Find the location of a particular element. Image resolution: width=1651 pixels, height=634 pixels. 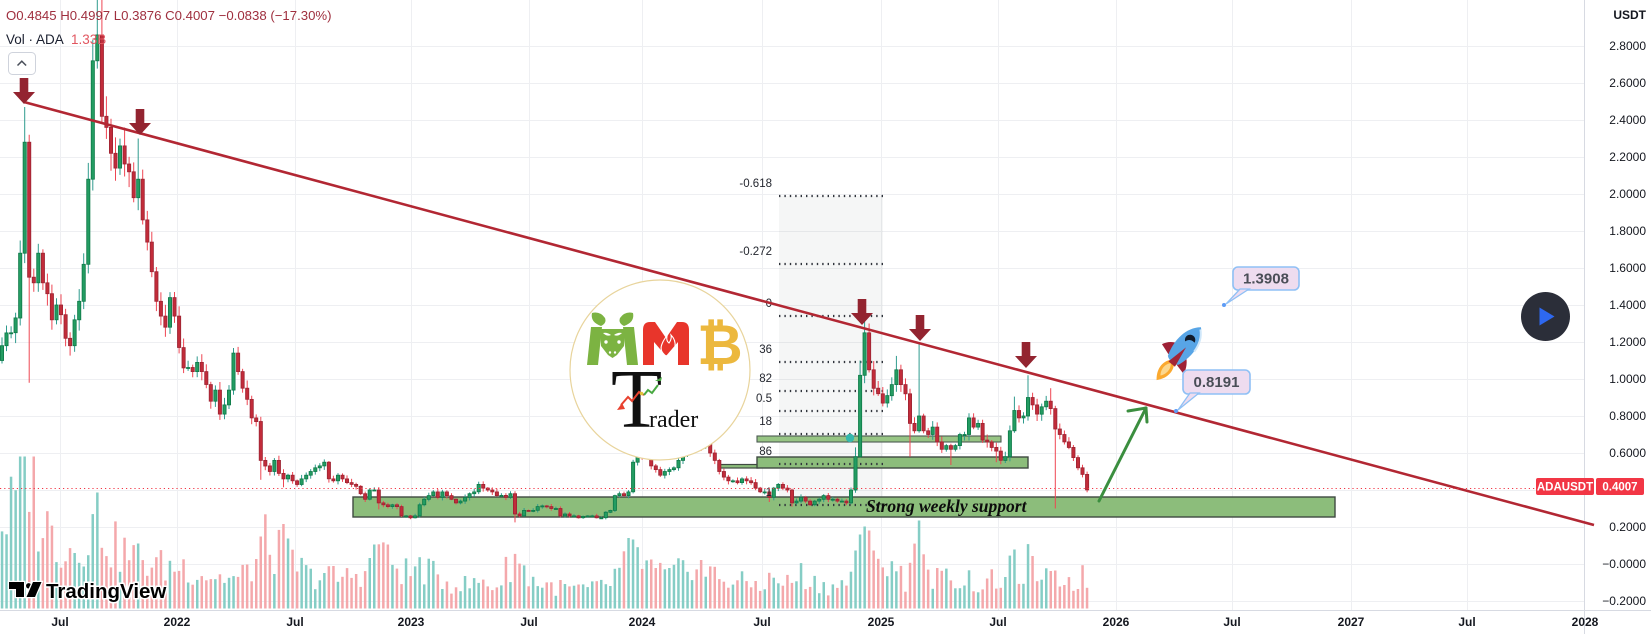

svg-text: 2025 is located at coordinates (881, 622).